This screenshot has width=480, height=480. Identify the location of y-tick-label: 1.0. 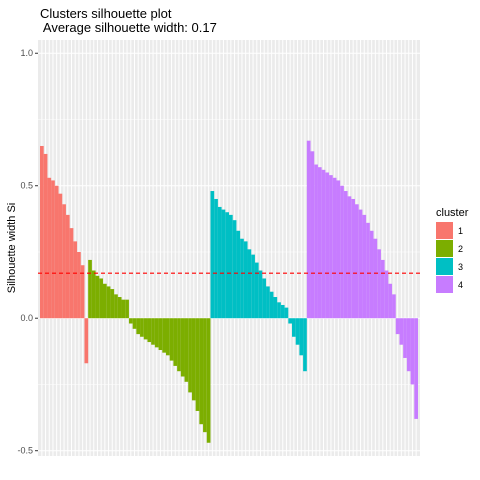
(26, 53).